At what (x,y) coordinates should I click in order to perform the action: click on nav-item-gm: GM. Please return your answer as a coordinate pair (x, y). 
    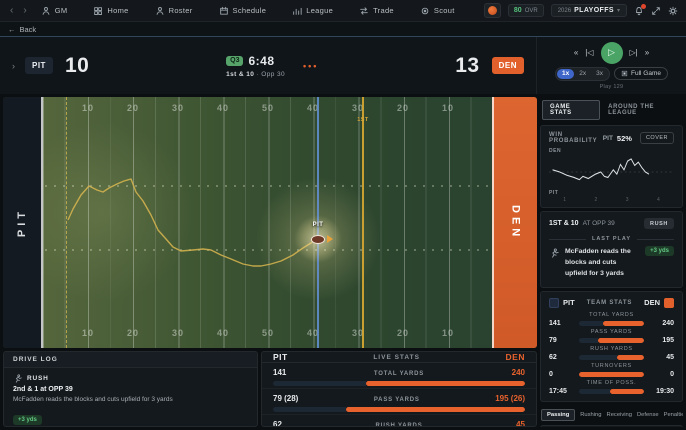
    Looking at the image, I should click on (54, 11).